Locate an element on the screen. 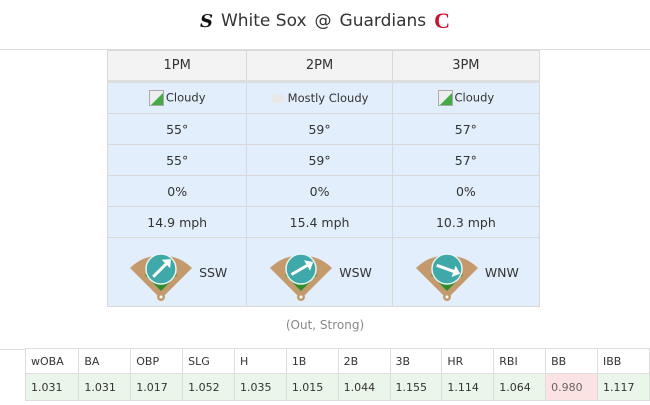 This screenshot has width=650, height=405. wind-direction-row: SSW WSW WNW is located at coordinates (323, 272).